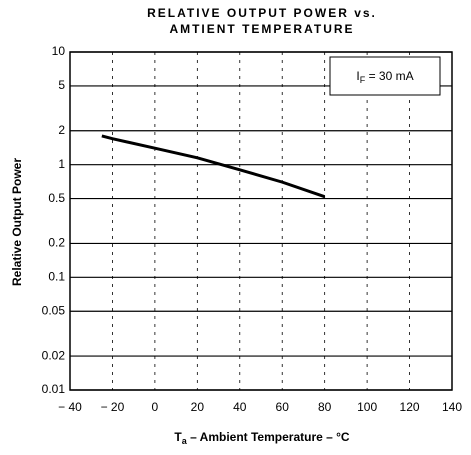 The width and height of the screenshot is (471, 455). Describe the element at coordinates (262, 13) in the screenshot. I see `chart-title: RELATIVE OUTPUT POWER vs.` at that location.